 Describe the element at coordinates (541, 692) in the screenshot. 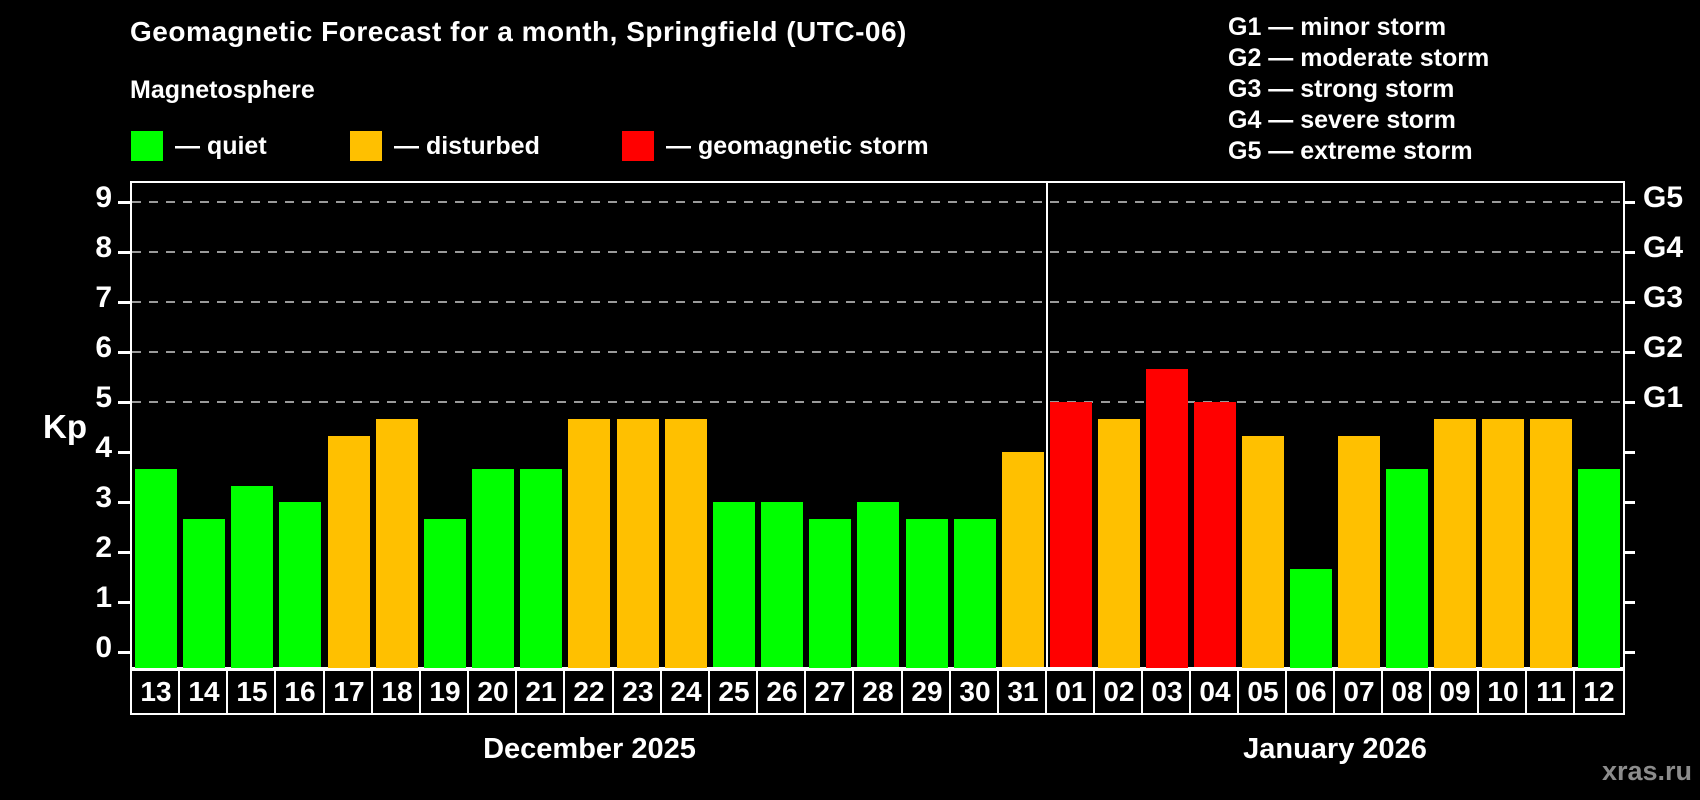

I see `date-box-21: 21` at that location.